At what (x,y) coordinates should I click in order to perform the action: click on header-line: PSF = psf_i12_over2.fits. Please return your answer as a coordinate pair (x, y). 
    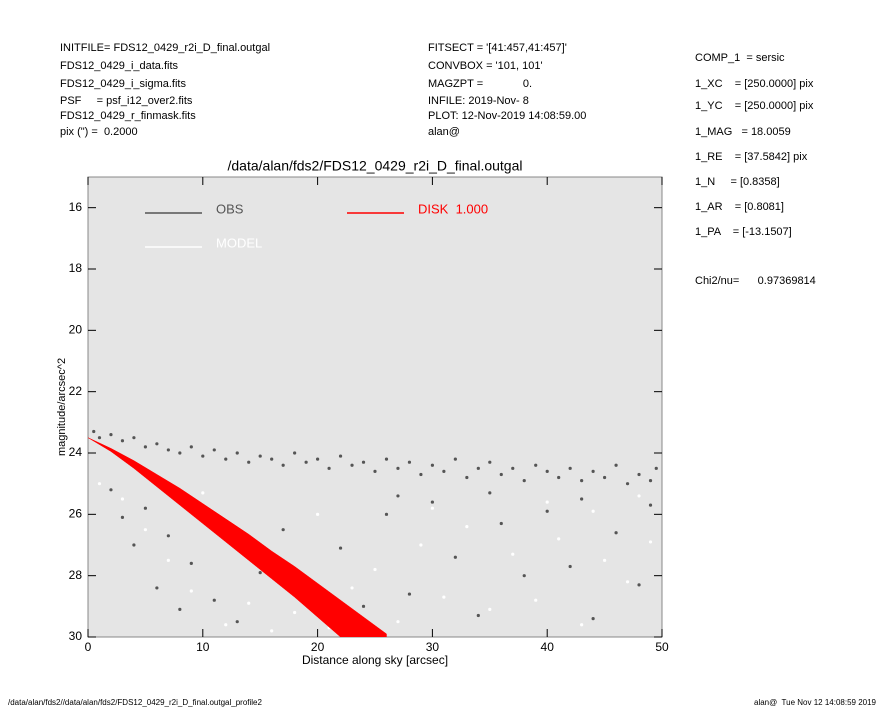
    Looking at the image, I should click on (126, 101).